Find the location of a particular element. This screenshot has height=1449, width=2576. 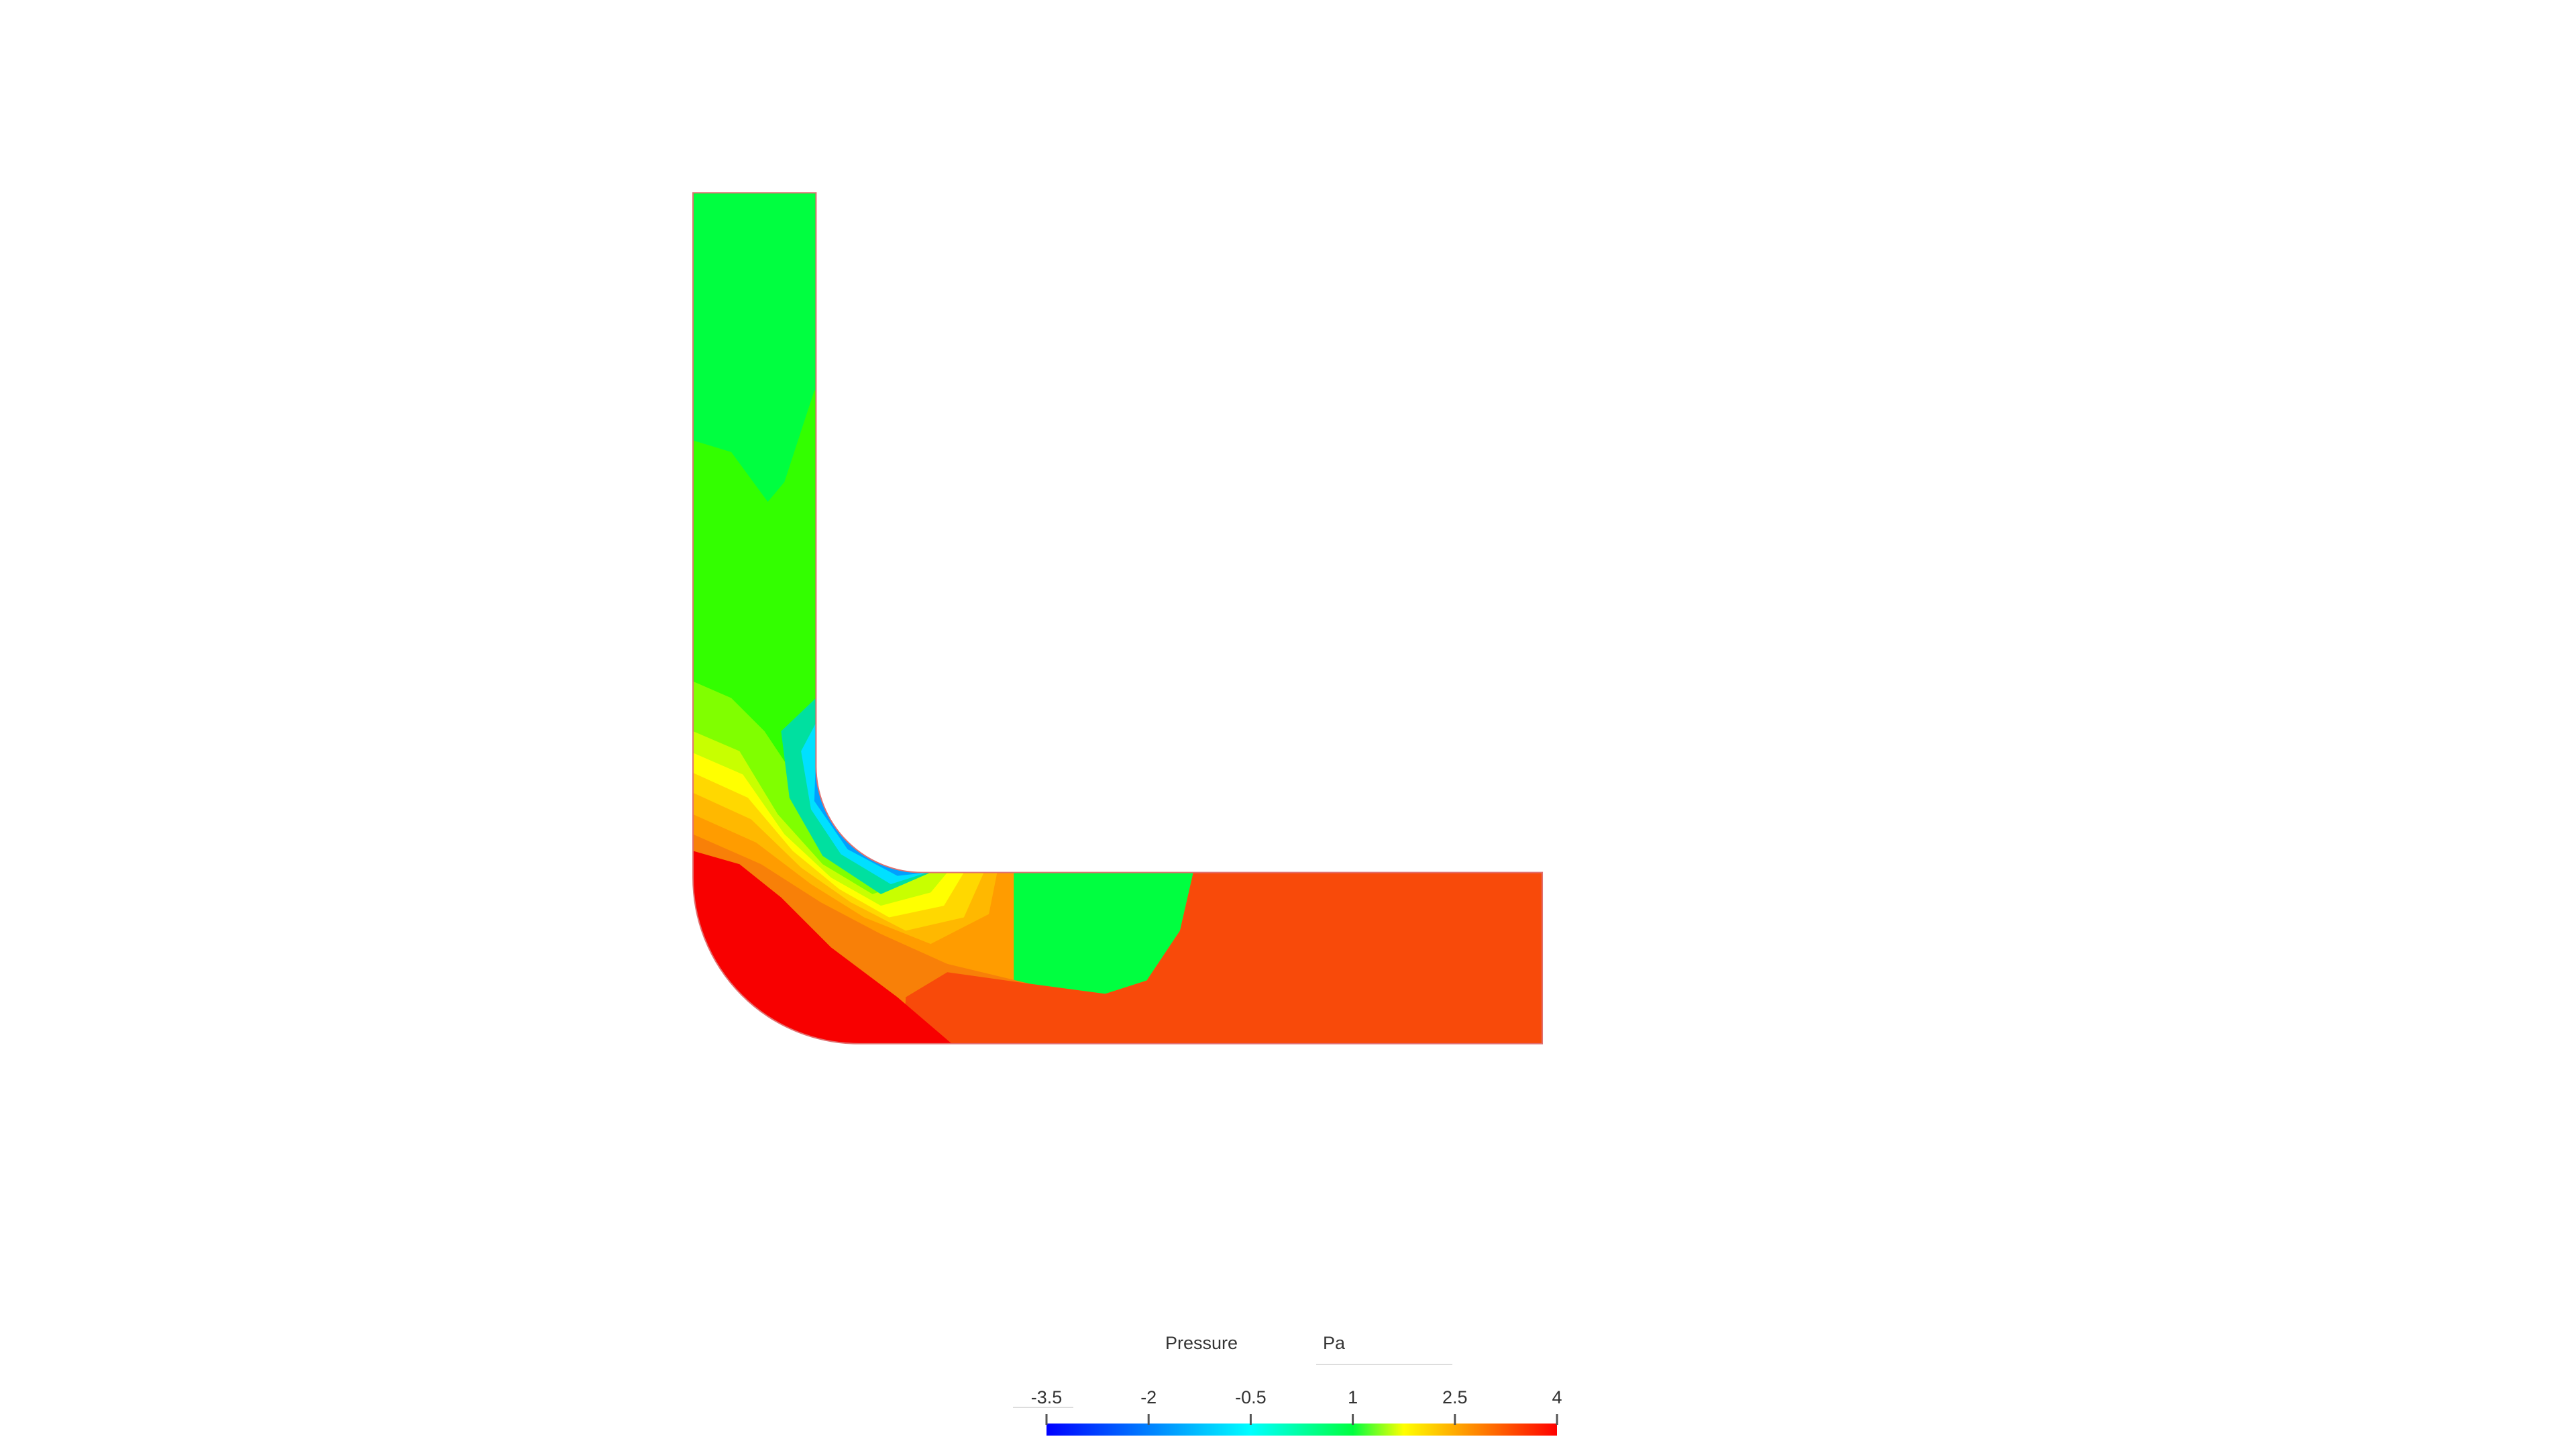

colorbar-ramp is located at coordinates (1301, 1430).